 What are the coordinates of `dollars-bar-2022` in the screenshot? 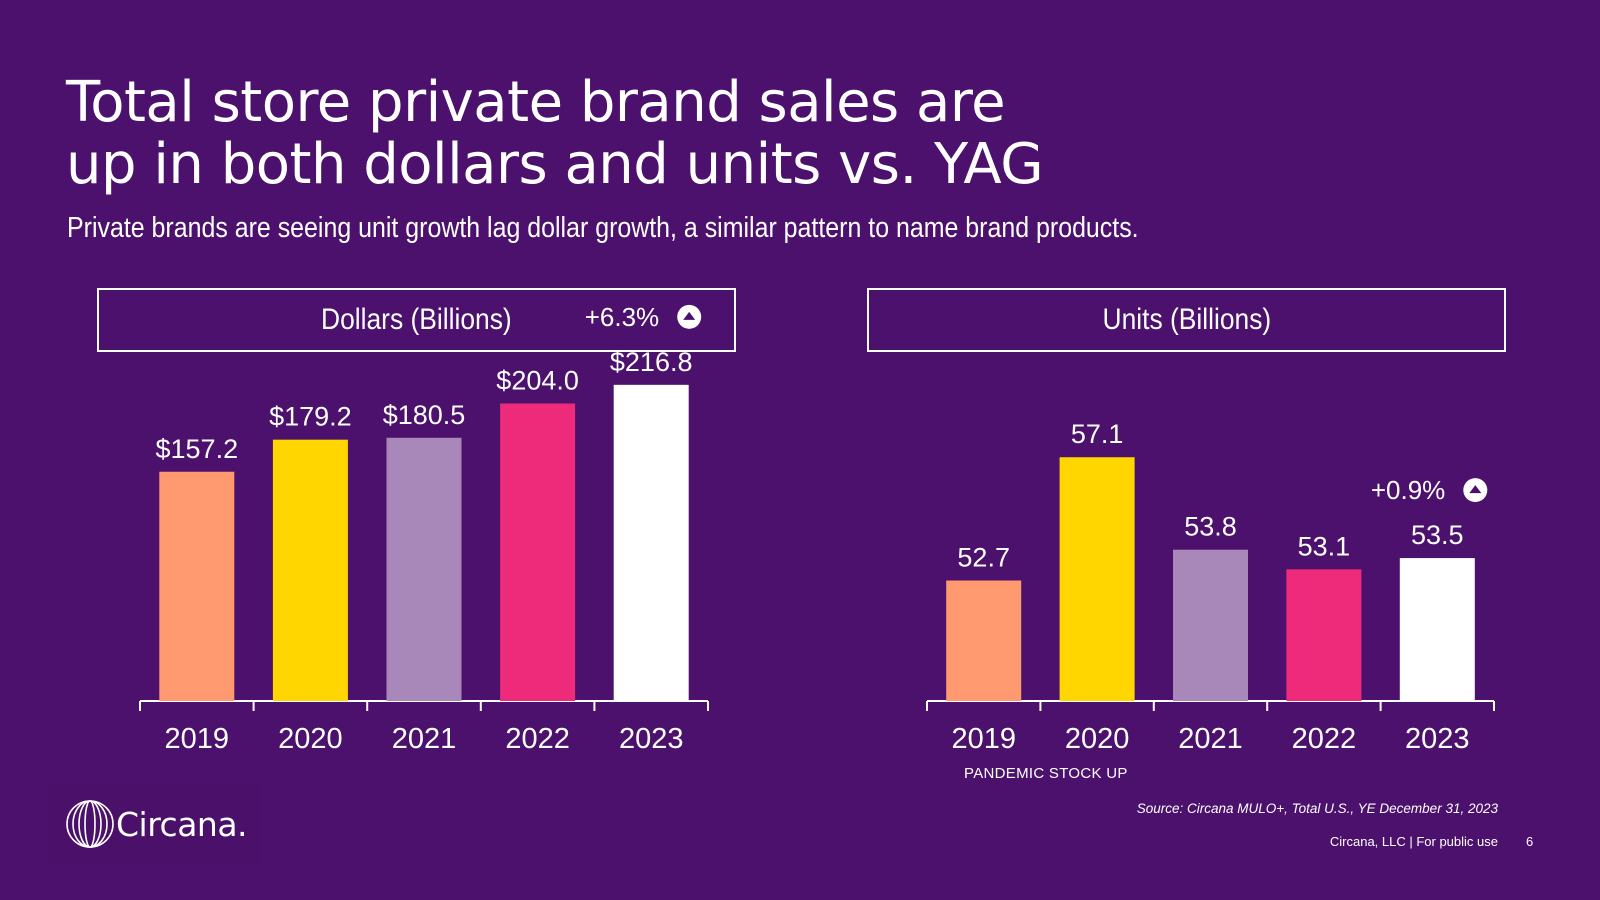 It's located at (538, 552).